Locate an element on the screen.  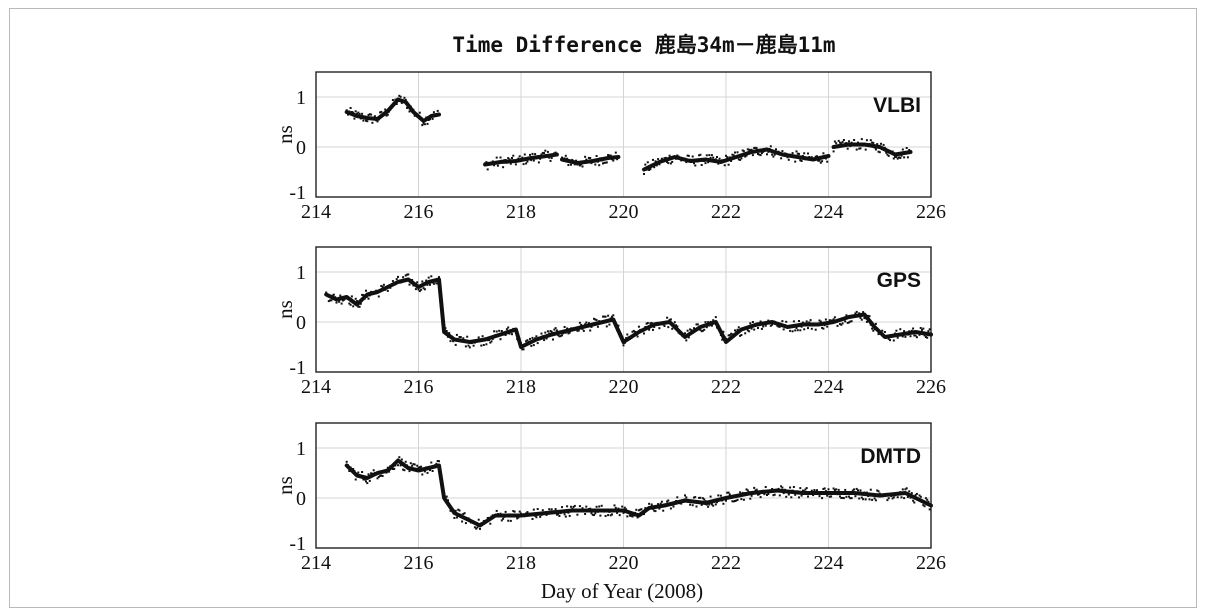
y-axis-label: ns is located at coordinates (285, 485).